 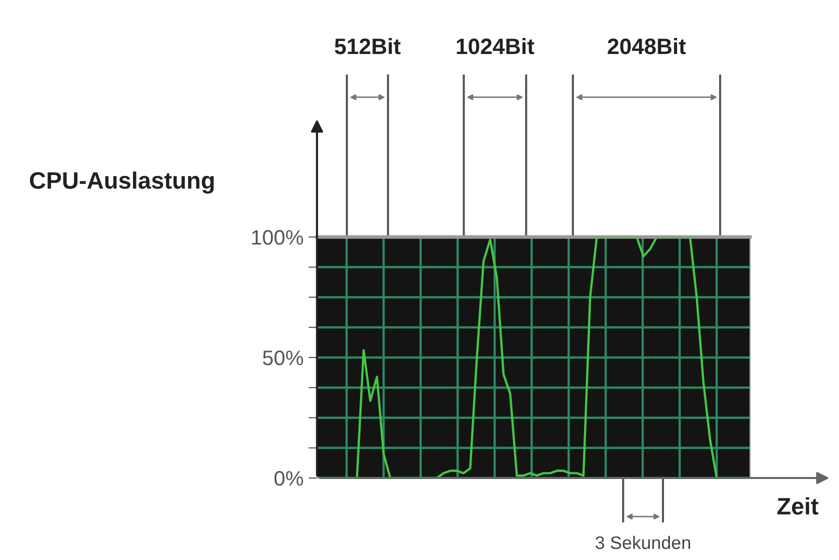 I want to click on text: 1024Bit, so click(x=495, y=46).